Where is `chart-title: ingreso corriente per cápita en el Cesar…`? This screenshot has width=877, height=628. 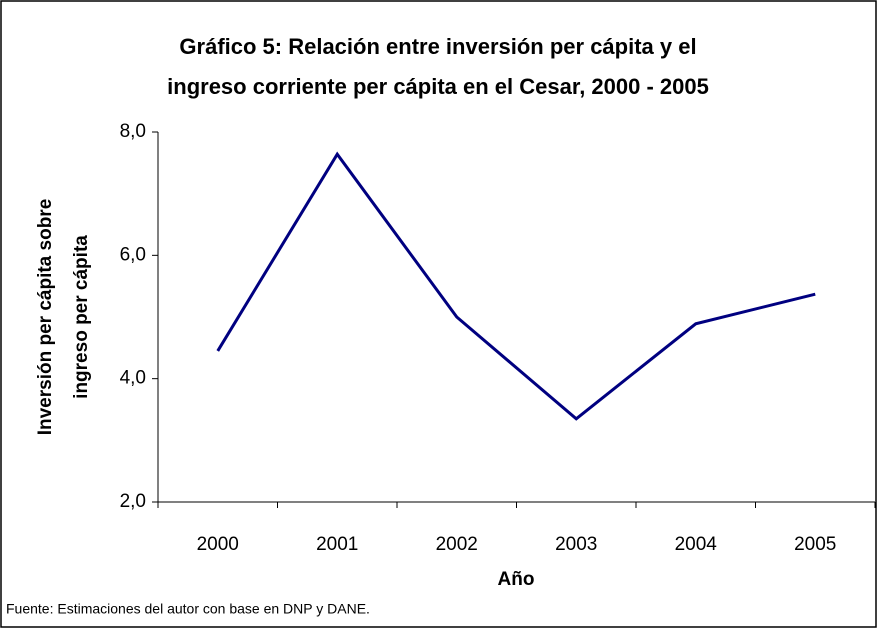 chart-title: ingreso corriente per cápita en el Cesar… is located at coordinates (438, 86).